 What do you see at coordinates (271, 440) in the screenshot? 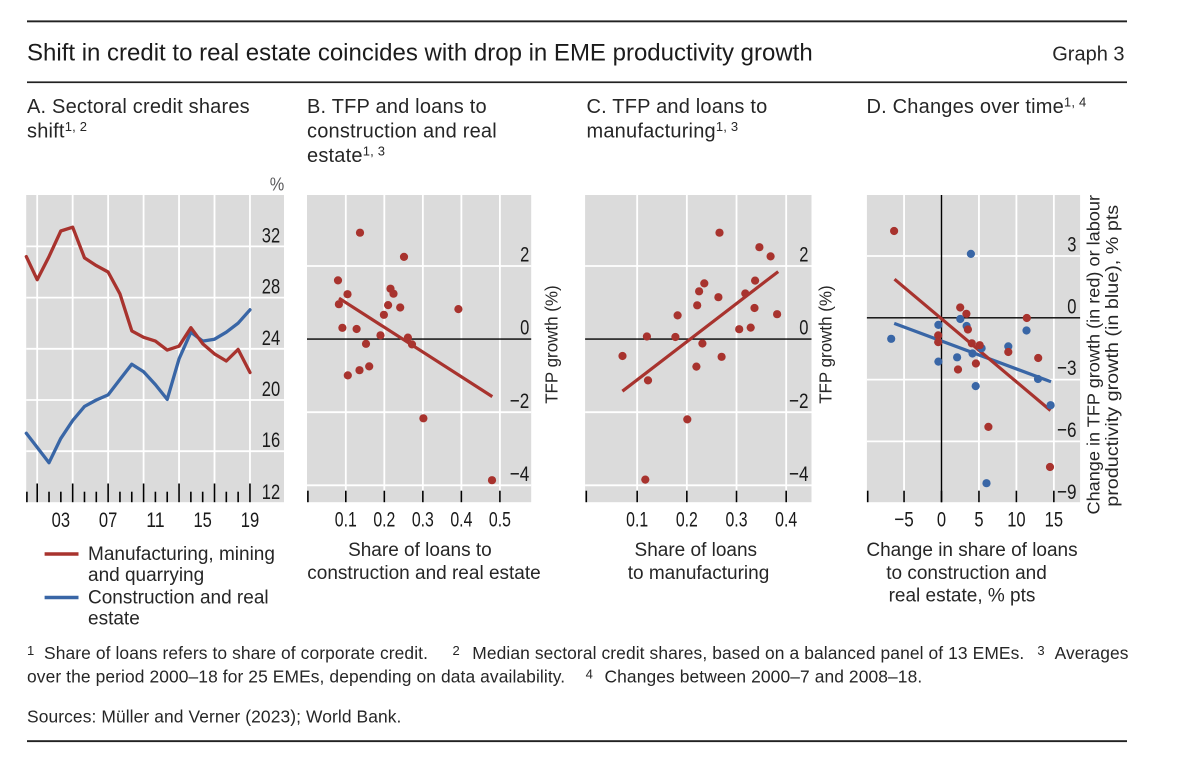
I see `svg-text: 16` at bounding box center [271, 440].